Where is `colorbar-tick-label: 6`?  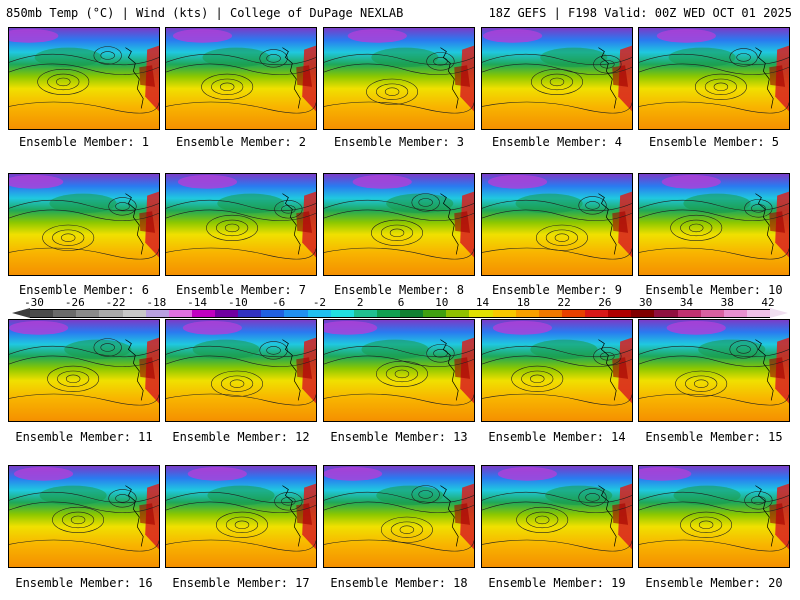 colorbar-tick-label: 6 is located at coordinates (401, 302).